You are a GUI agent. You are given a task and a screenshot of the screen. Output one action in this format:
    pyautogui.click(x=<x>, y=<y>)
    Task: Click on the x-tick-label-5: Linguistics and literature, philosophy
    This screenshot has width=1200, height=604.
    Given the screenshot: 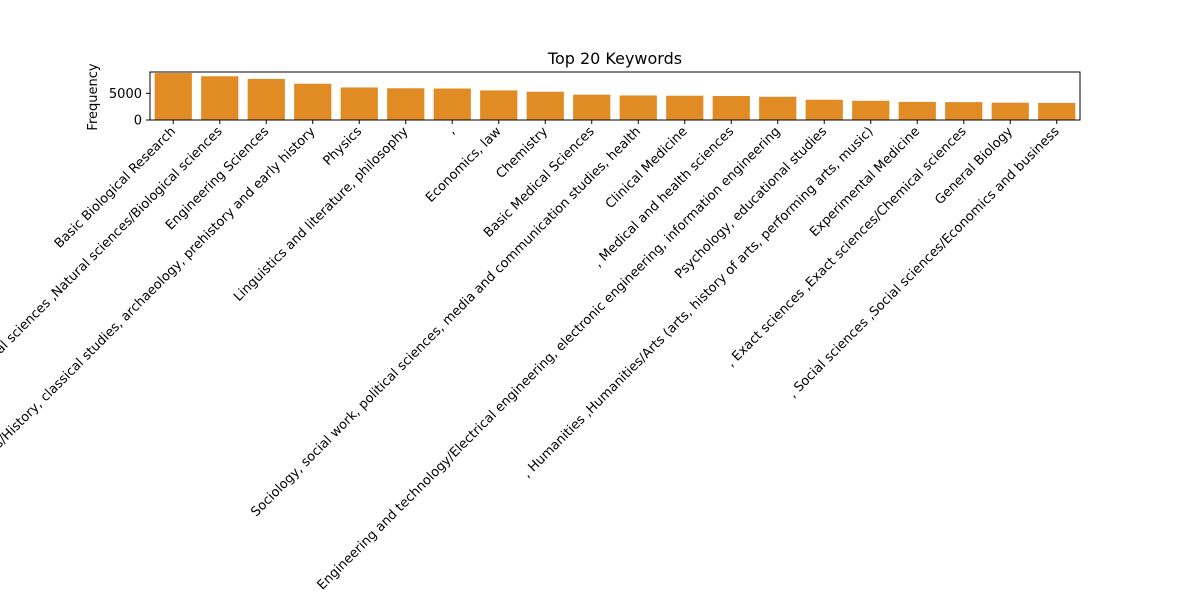 What is the action you would take?
    pyautogui.click(x=321, y=214)
    